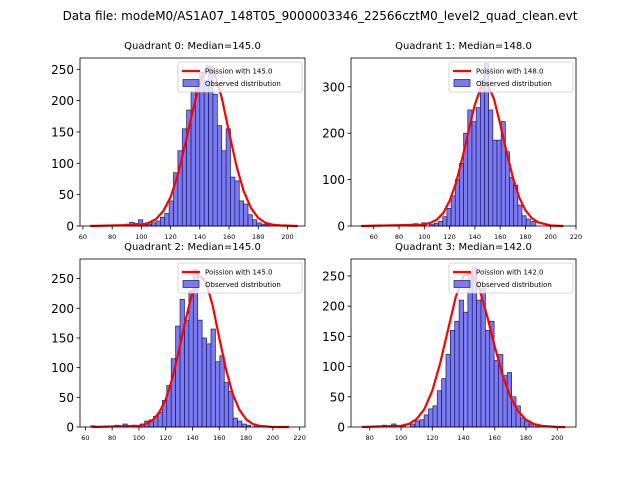 The height and width of the screenshot is (485, 640). What do you see at coordinates (243, 84) in the screenshot?
I see `legend-label-observed: Observed distribution` at bounding box center [243, 84].